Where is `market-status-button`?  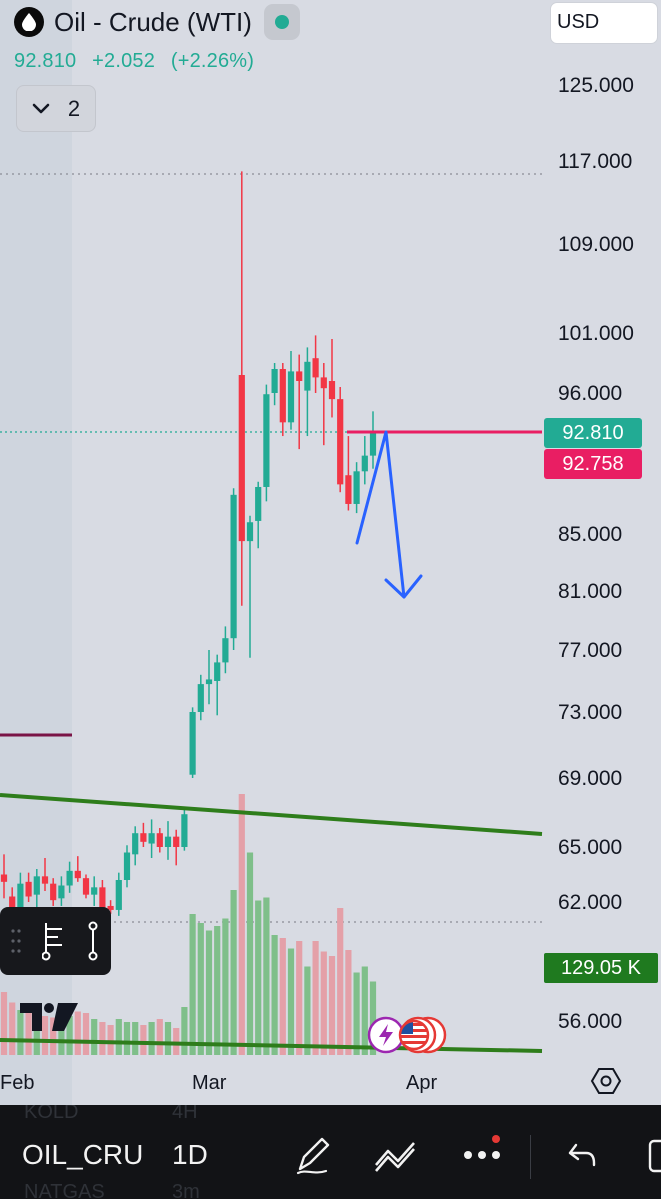 market-status-button is located at coordinates (281, 22).